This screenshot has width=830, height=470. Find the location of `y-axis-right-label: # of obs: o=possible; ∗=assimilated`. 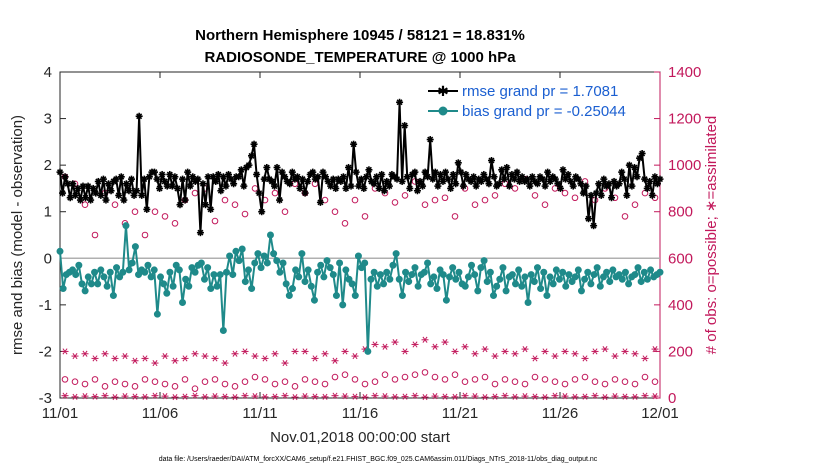

y-axis-right-label: # of obs: o=possible; ∗=assimilated is located at coordinates (711, 235).